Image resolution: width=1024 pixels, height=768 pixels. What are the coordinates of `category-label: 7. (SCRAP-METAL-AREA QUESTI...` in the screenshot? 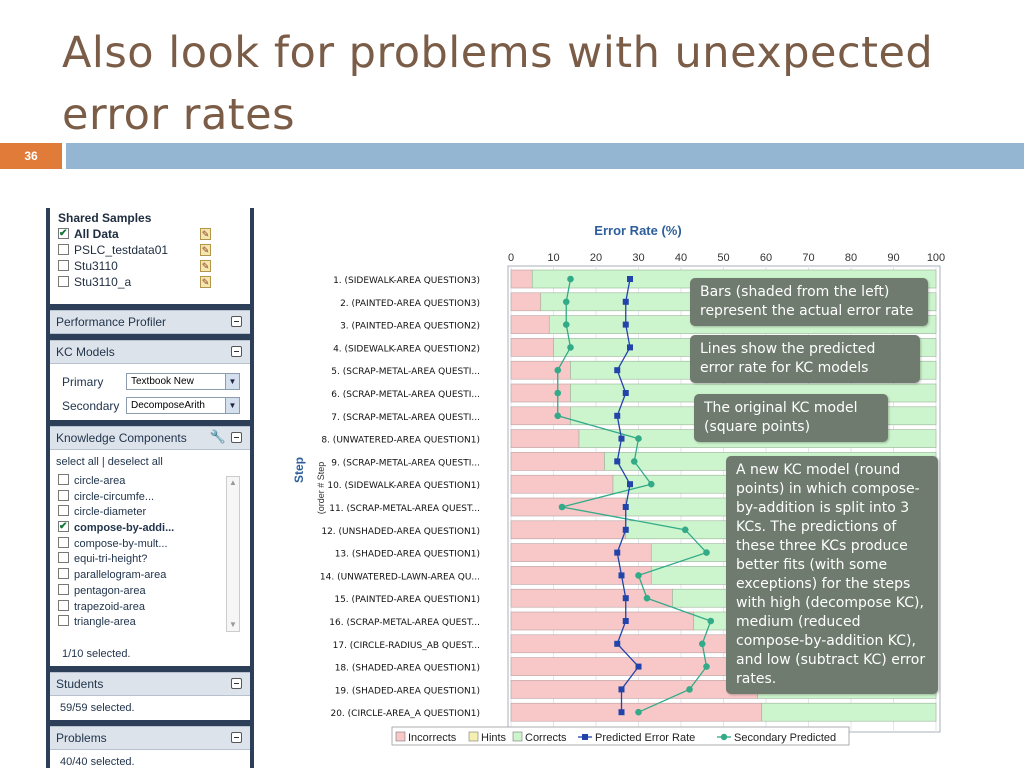 It's located at (405, 418).